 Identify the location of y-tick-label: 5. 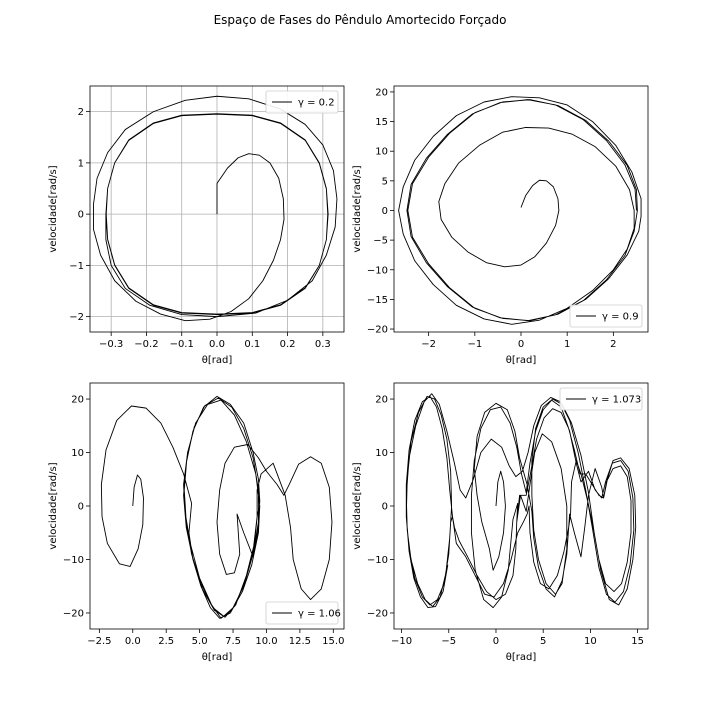
(385, 181).